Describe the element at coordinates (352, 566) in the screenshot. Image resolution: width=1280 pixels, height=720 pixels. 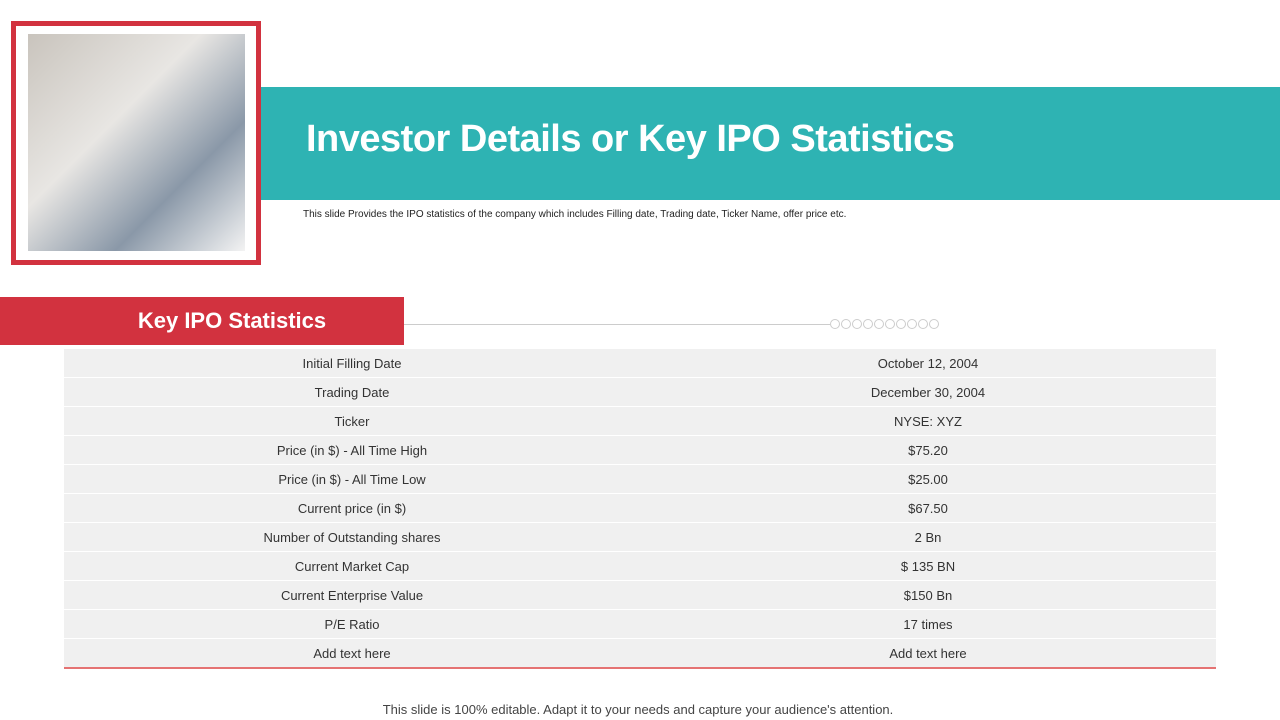
I see `table-cell: Current Market Cap` at that location.